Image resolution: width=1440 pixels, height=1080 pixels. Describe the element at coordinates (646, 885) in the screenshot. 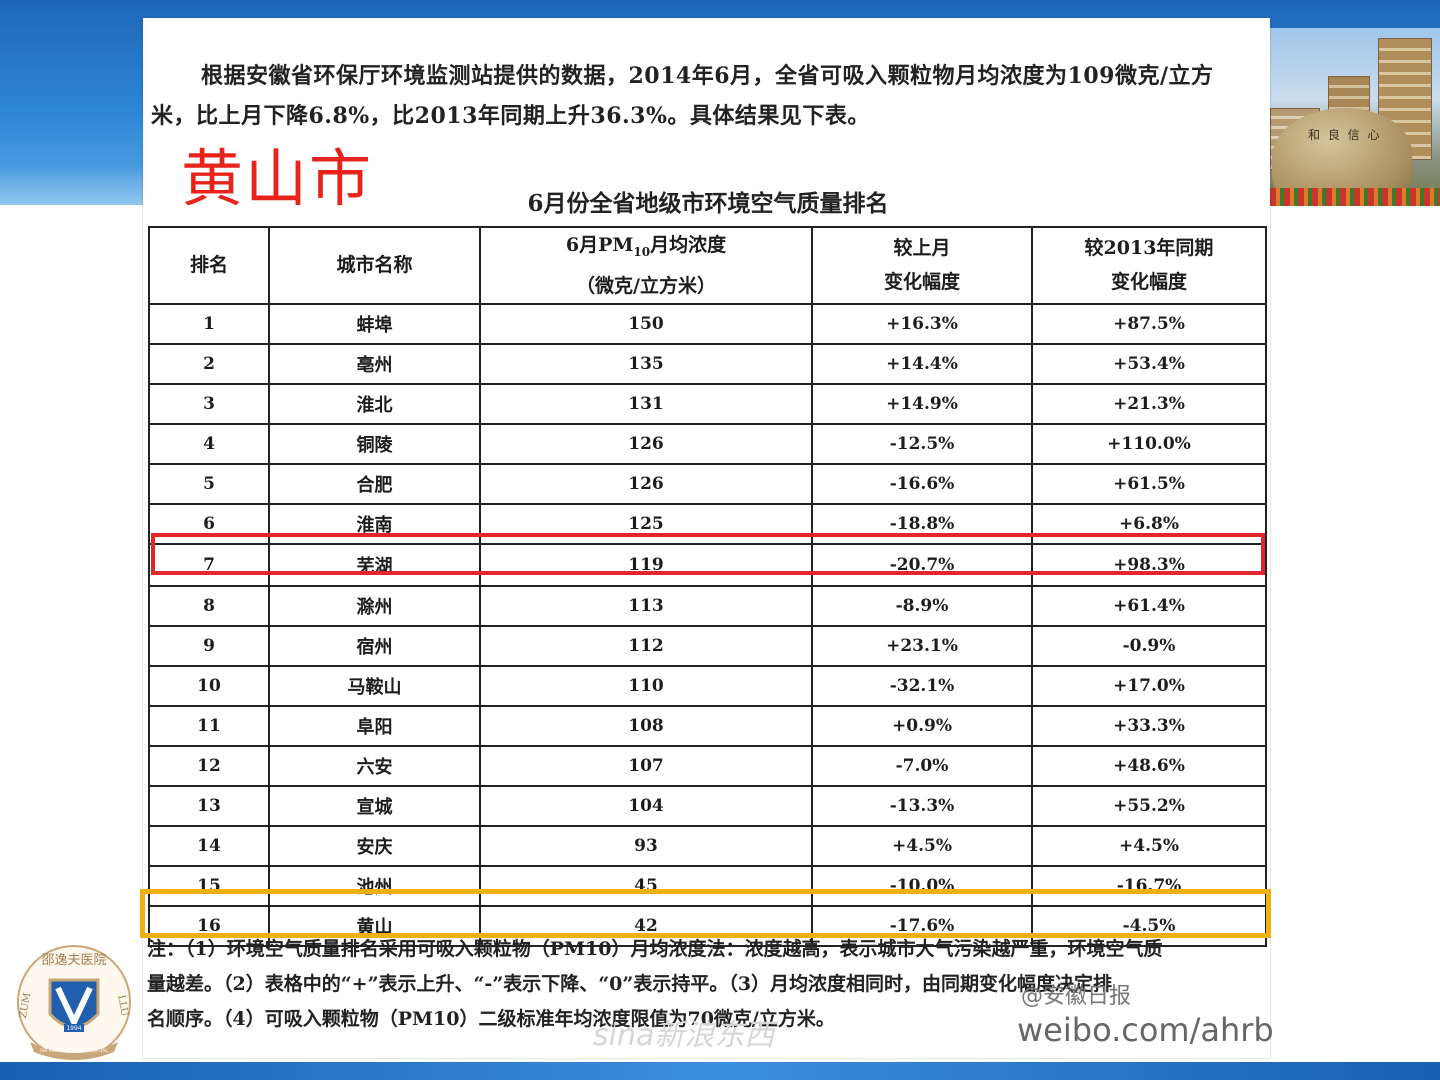

I see `cell-pm10: 45` at that location.